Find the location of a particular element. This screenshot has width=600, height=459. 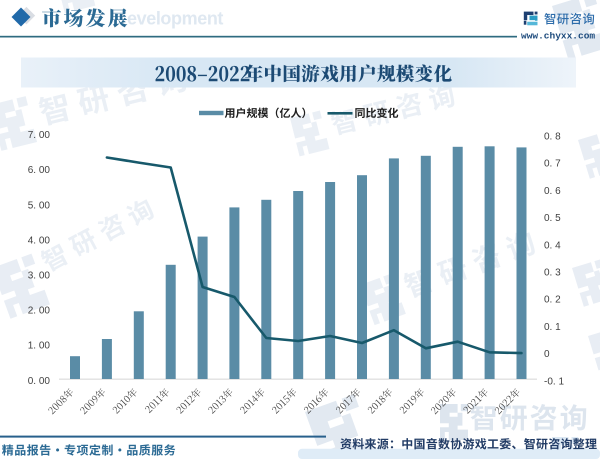

svg-text: 0. 5 is located at coordinates (552, 218).